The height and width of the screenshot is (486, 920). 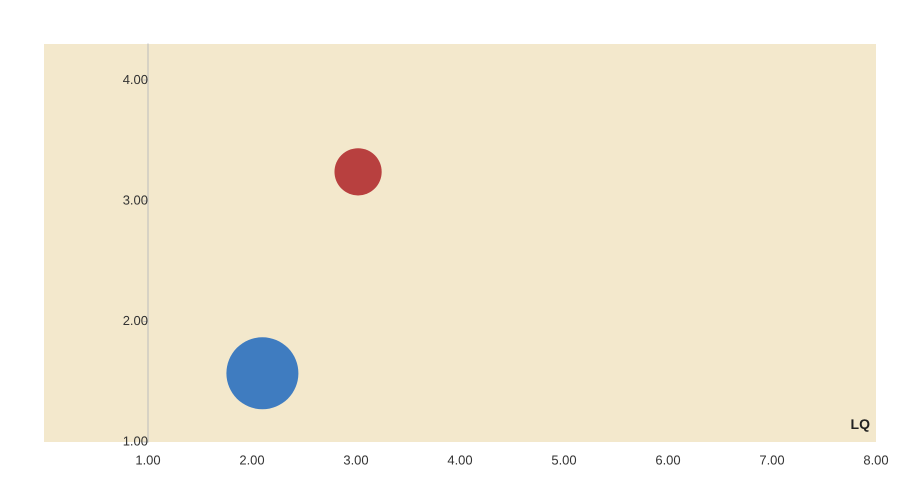 I want to click on y-tick-label: 1.00, so click(x=135, y=441).